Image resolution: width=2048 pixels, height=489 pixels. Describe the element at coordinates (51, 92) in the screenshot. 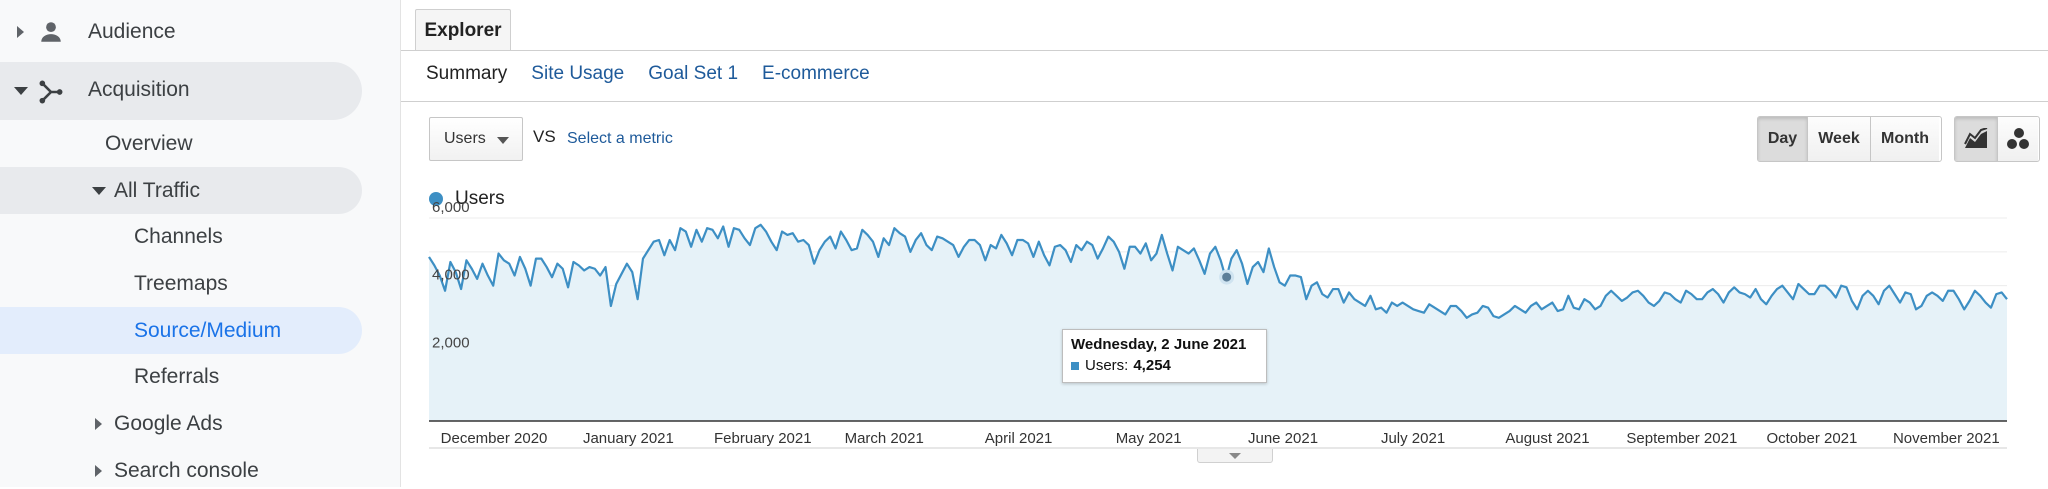

I see `acquisition-icon` at that location.